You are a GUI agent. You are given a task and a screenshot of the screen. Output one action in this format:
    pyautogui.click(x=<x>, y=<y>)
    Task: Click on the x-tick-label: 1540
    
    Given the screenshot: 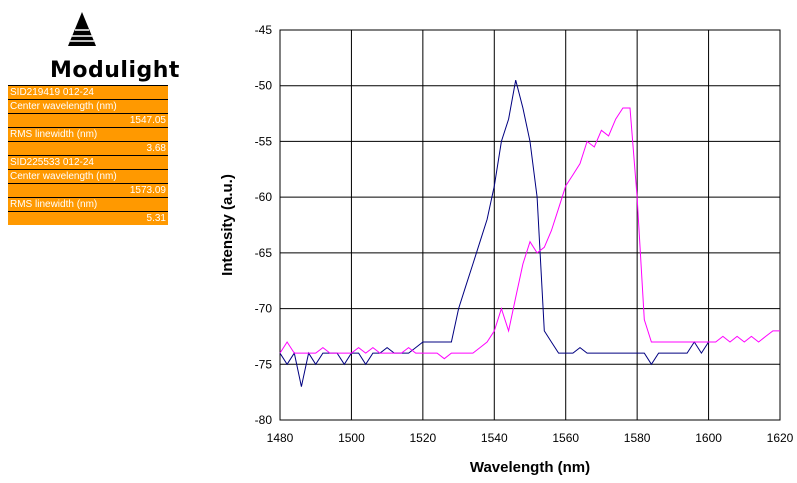 What is the action you would take?
    pyautogui.click(x=494, y=438)
    